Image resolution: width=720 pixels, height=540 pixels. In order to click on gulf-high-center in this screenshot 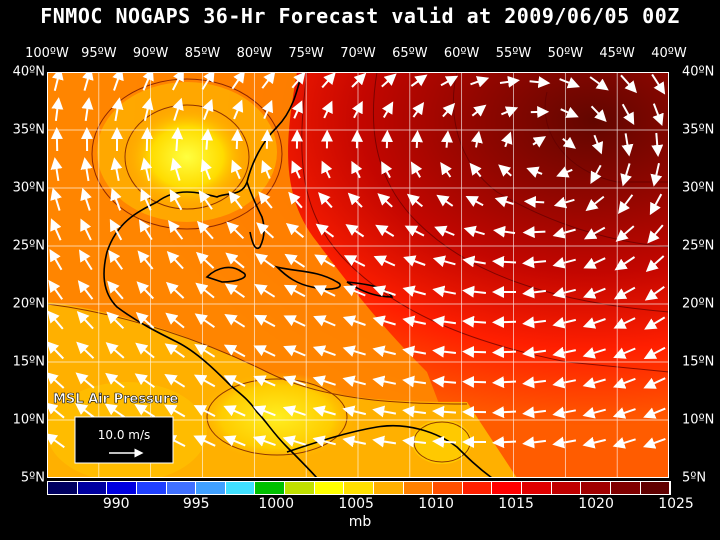, I will do `click(187, 157)`.